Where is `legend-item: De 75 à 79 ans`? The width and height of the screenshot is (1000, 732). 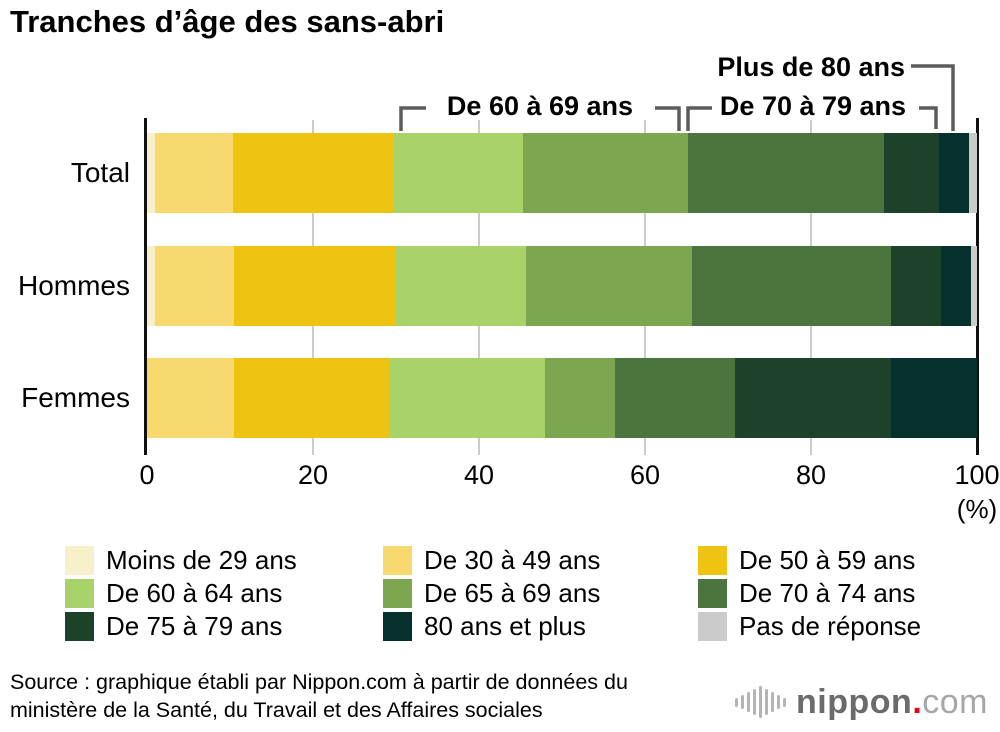 legend-item: De 75 à 79 ans is located at coordinates (173, 626).